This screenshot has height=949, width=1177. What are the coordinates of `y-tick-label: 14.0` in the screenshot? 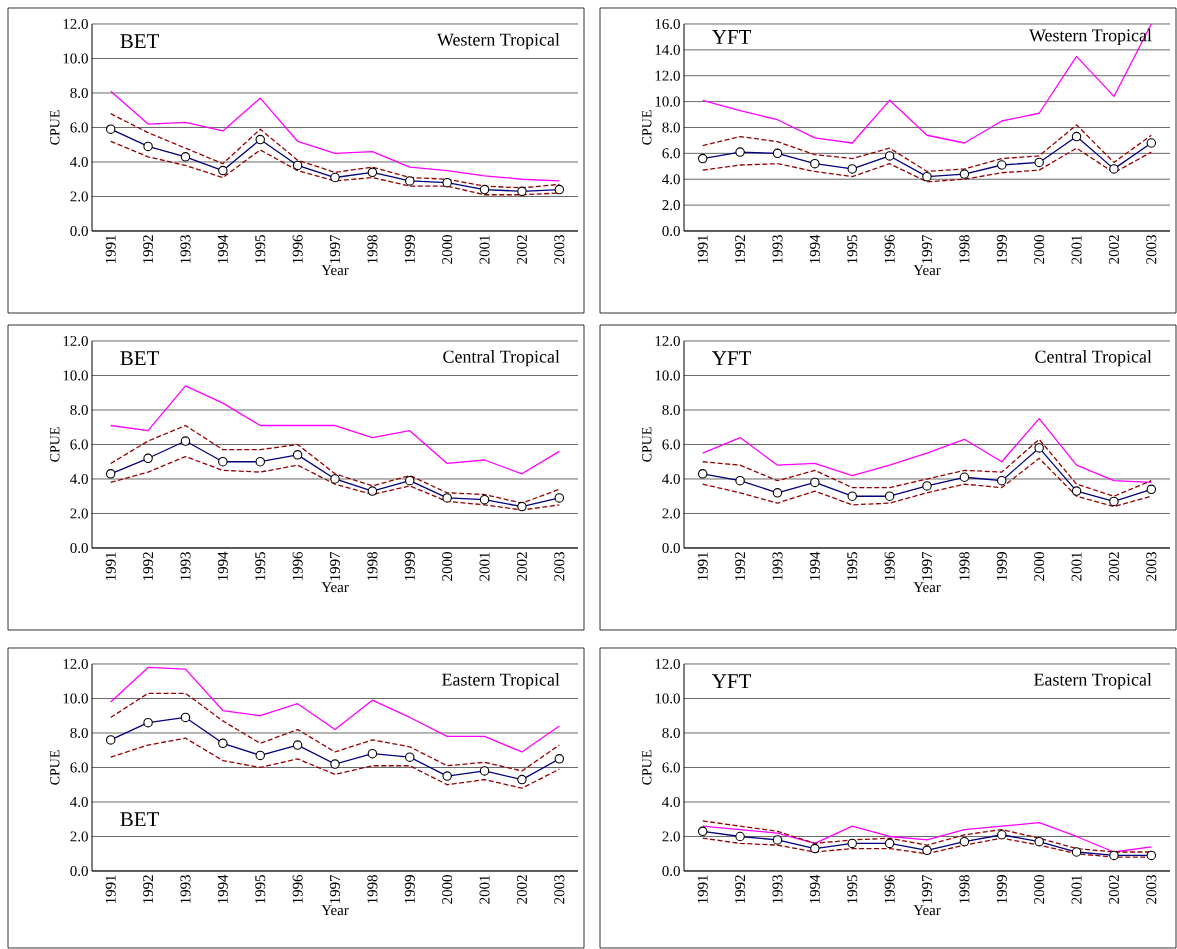 It's located at (667, 49).